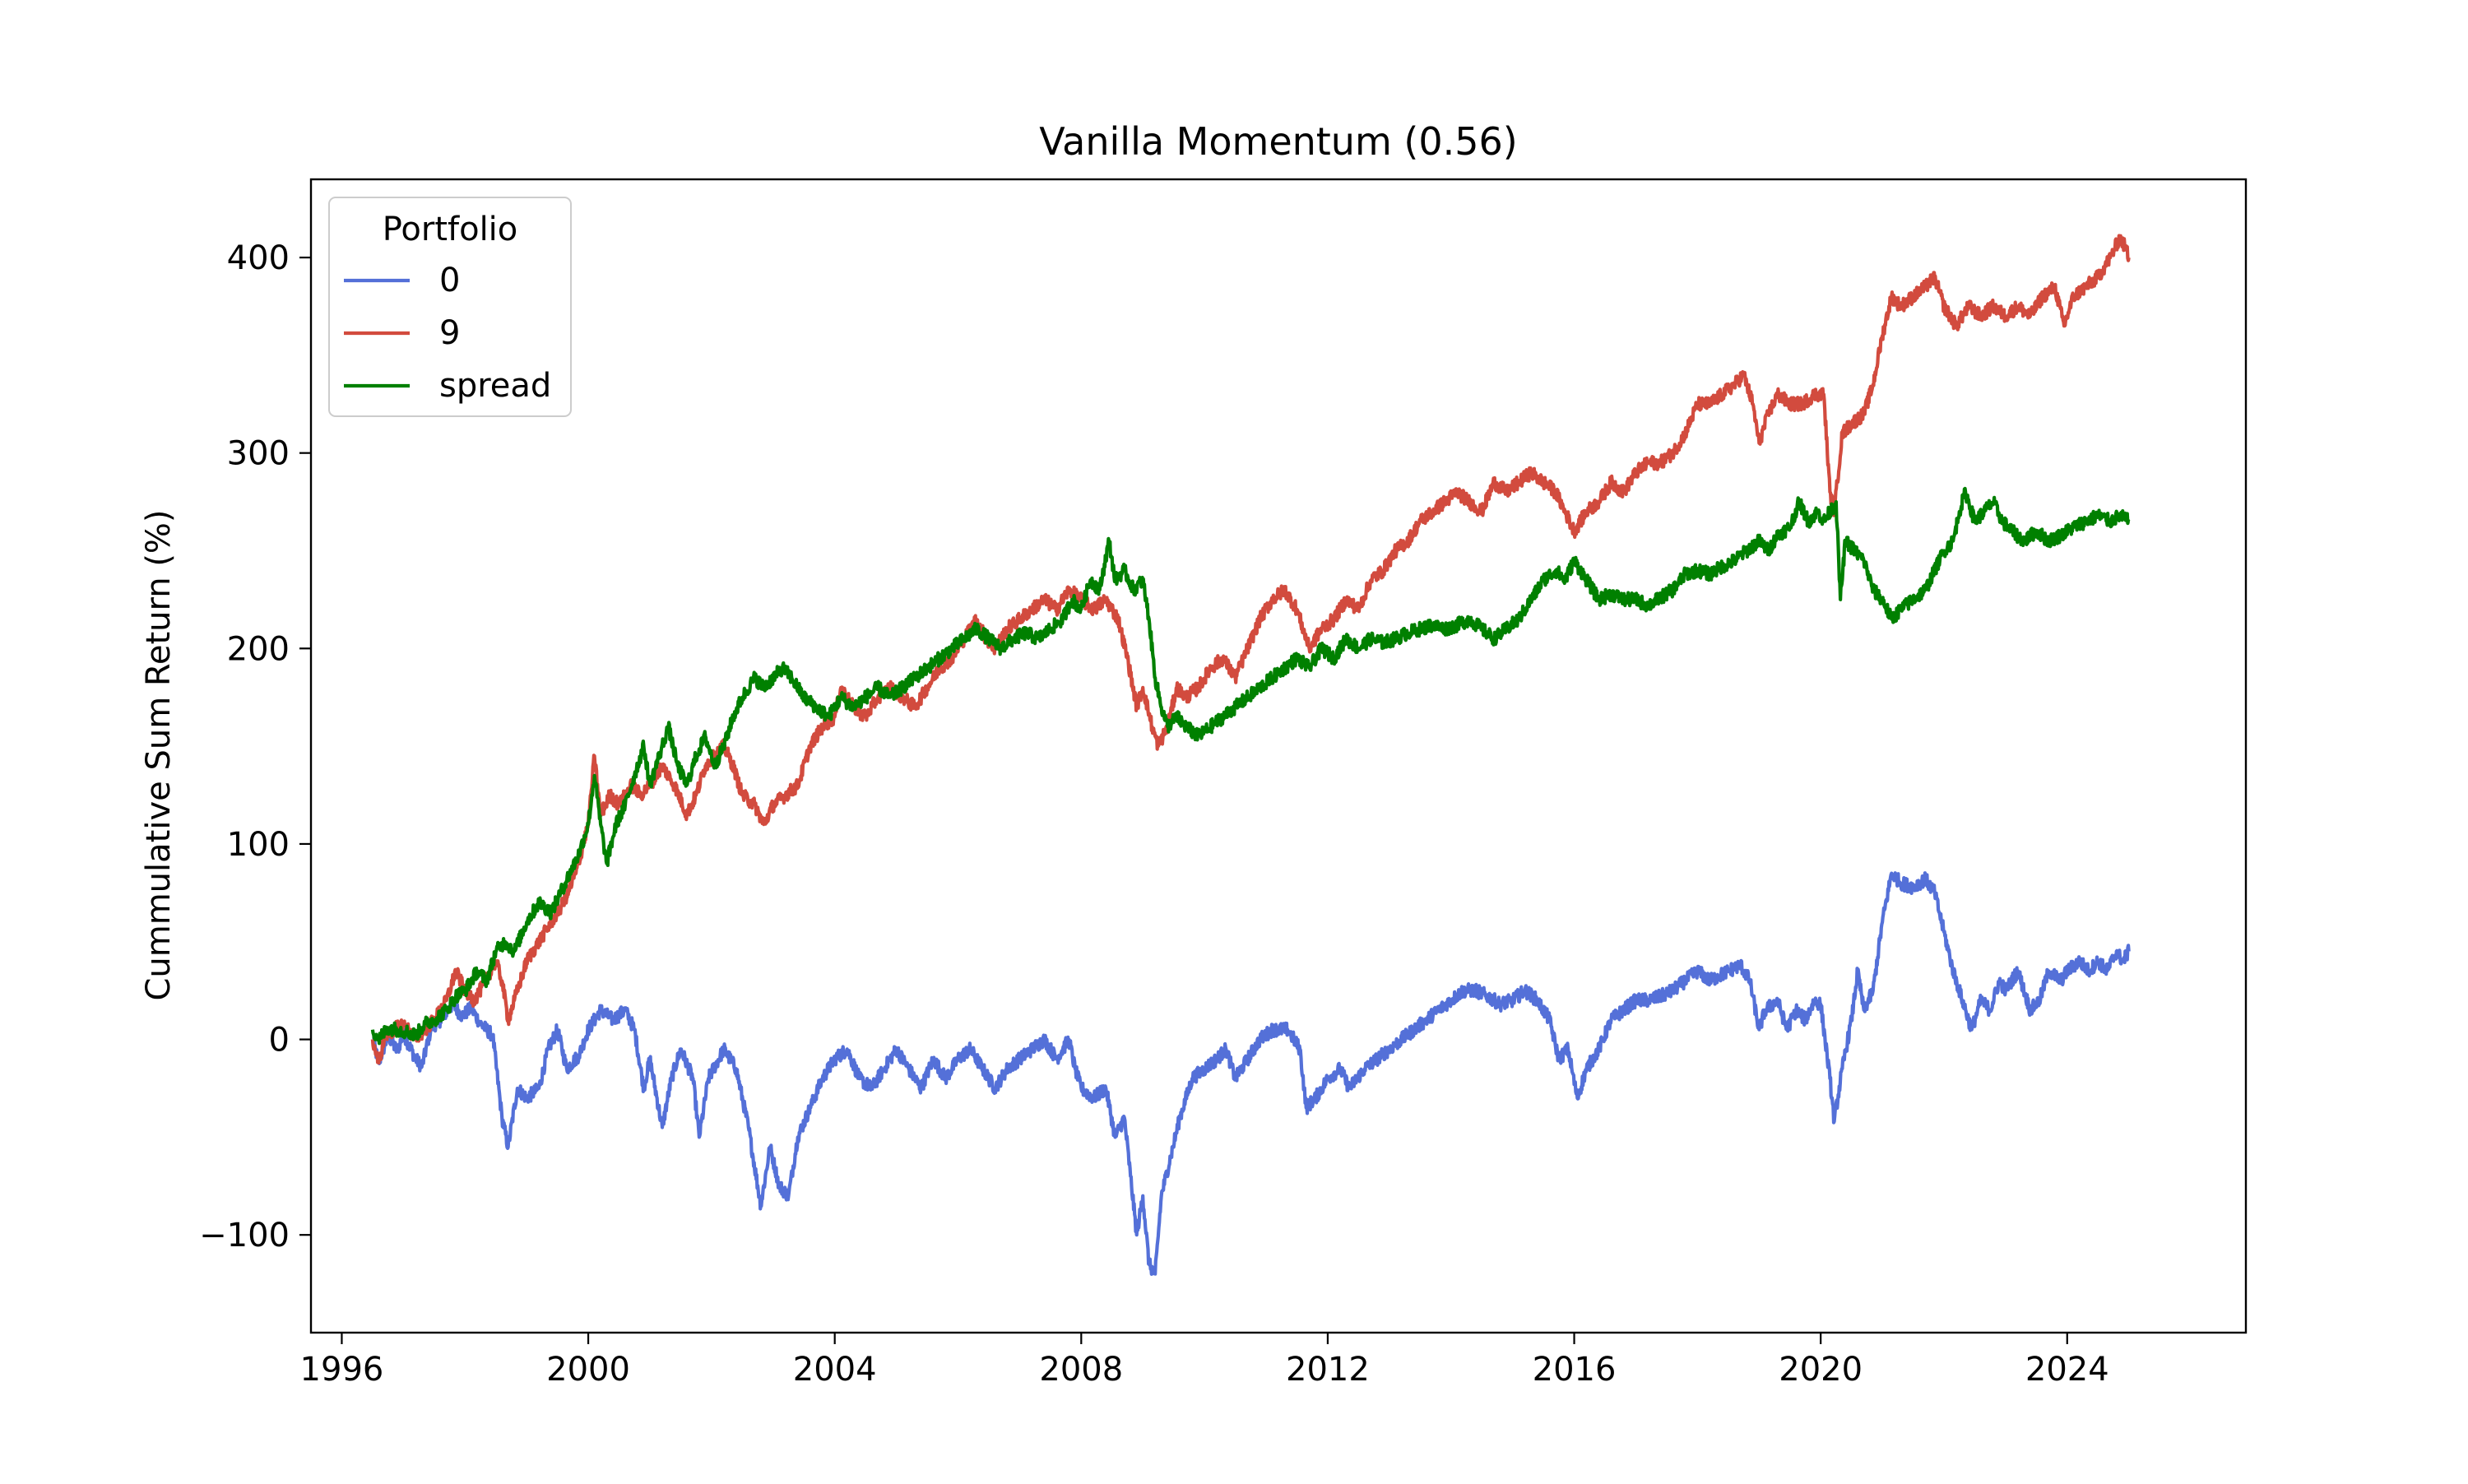 The image size is (2468, 1484). I want to click on legend-label: spread, so click(495, 386).